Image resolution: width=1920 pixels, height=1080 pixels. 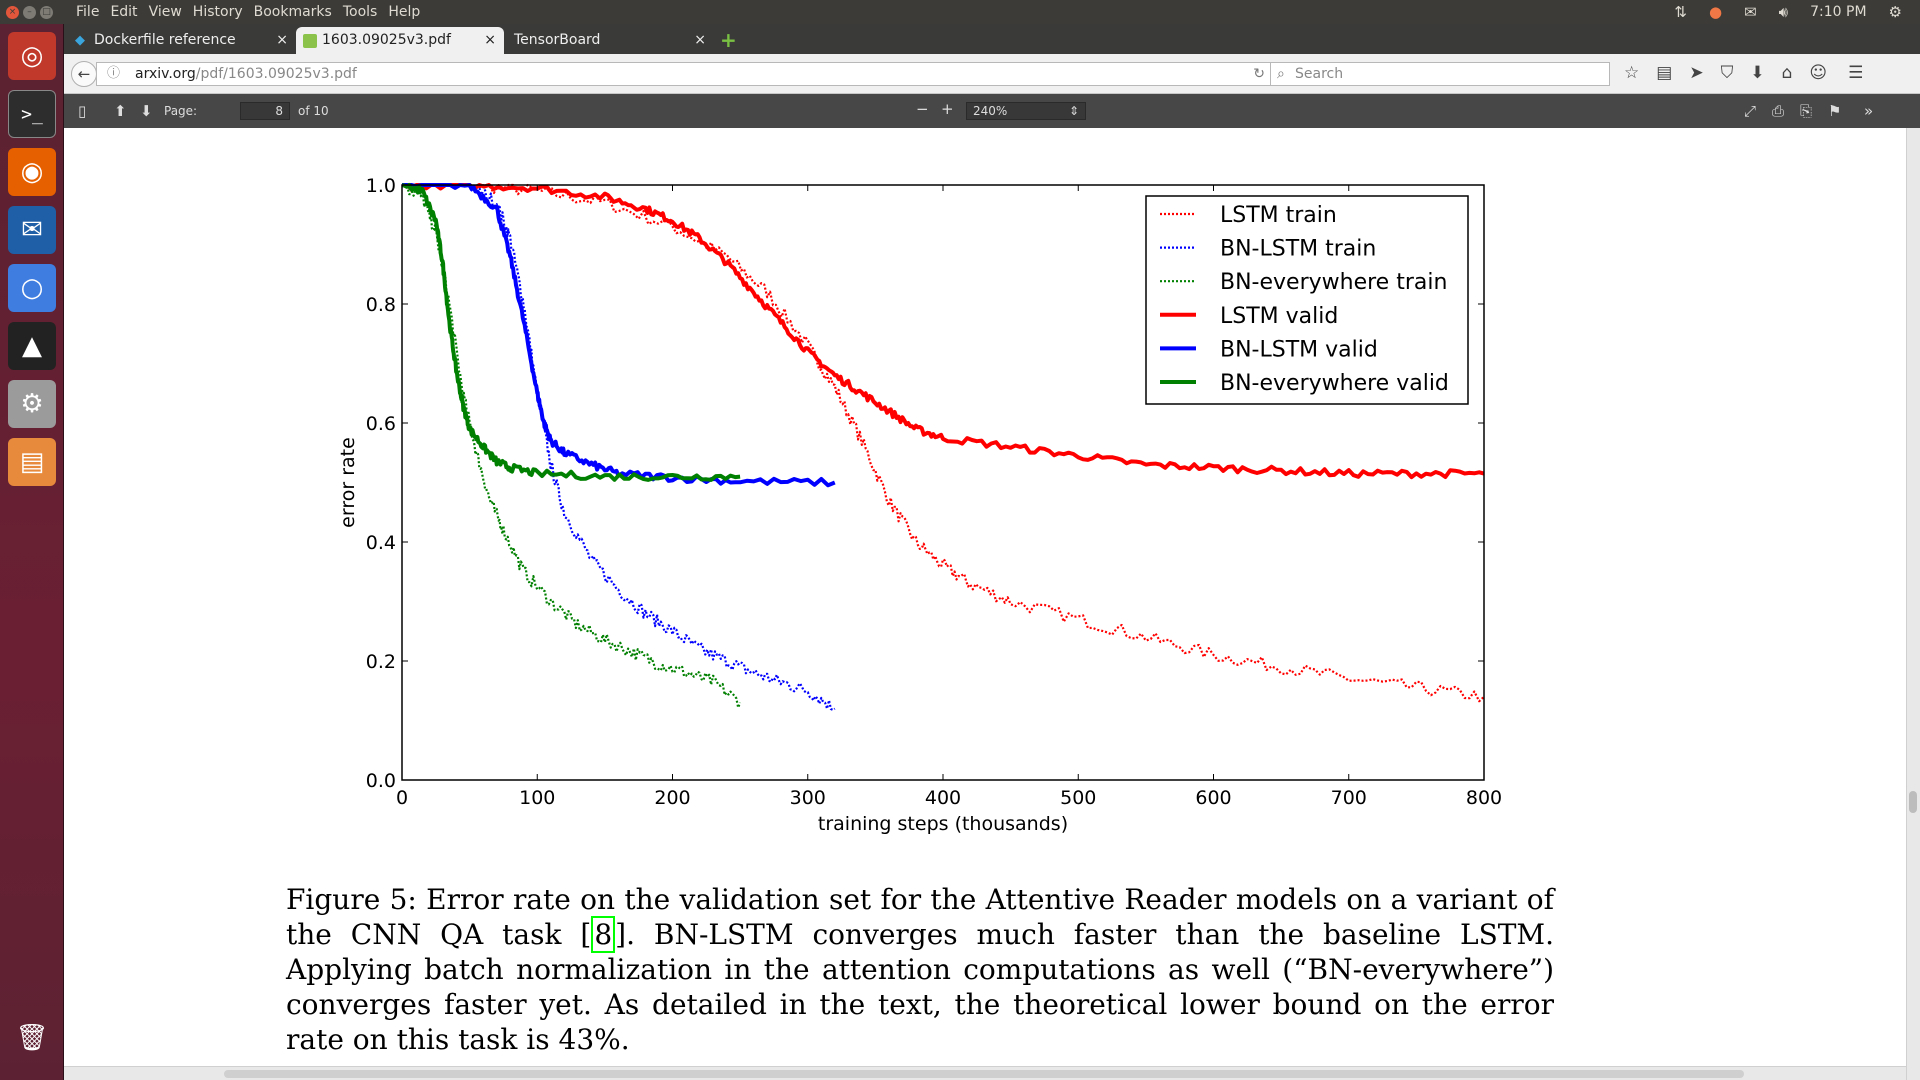 What do you see at coordinates (124, 12) in the screenshot?
I see `menu-edit: Edit` at bounding box center [124, 12].